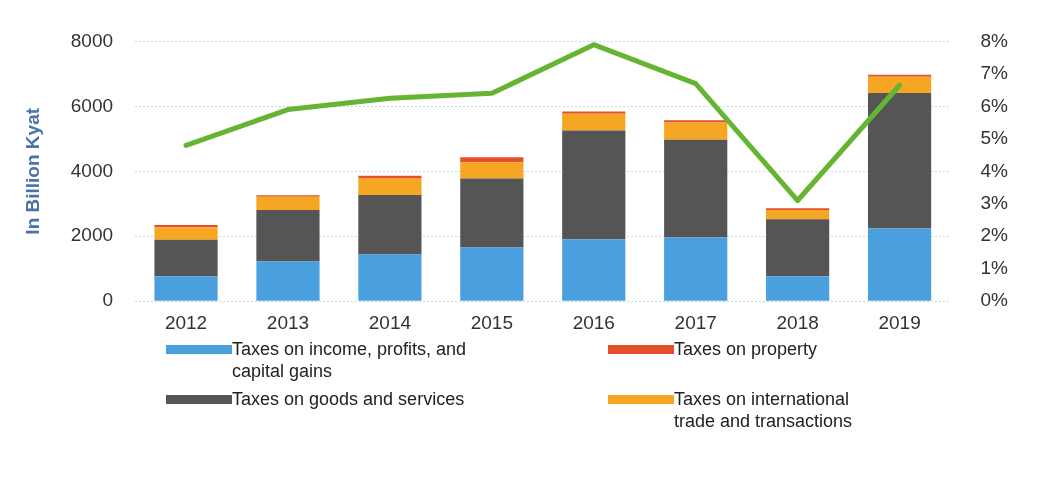 Image resolution: width=1038 pixels, height=478 pixels. What do you see at coordinates (994, 300) in the screenshot?
I see `y2-tick-label: 0%` at bounding box center [994, 300].